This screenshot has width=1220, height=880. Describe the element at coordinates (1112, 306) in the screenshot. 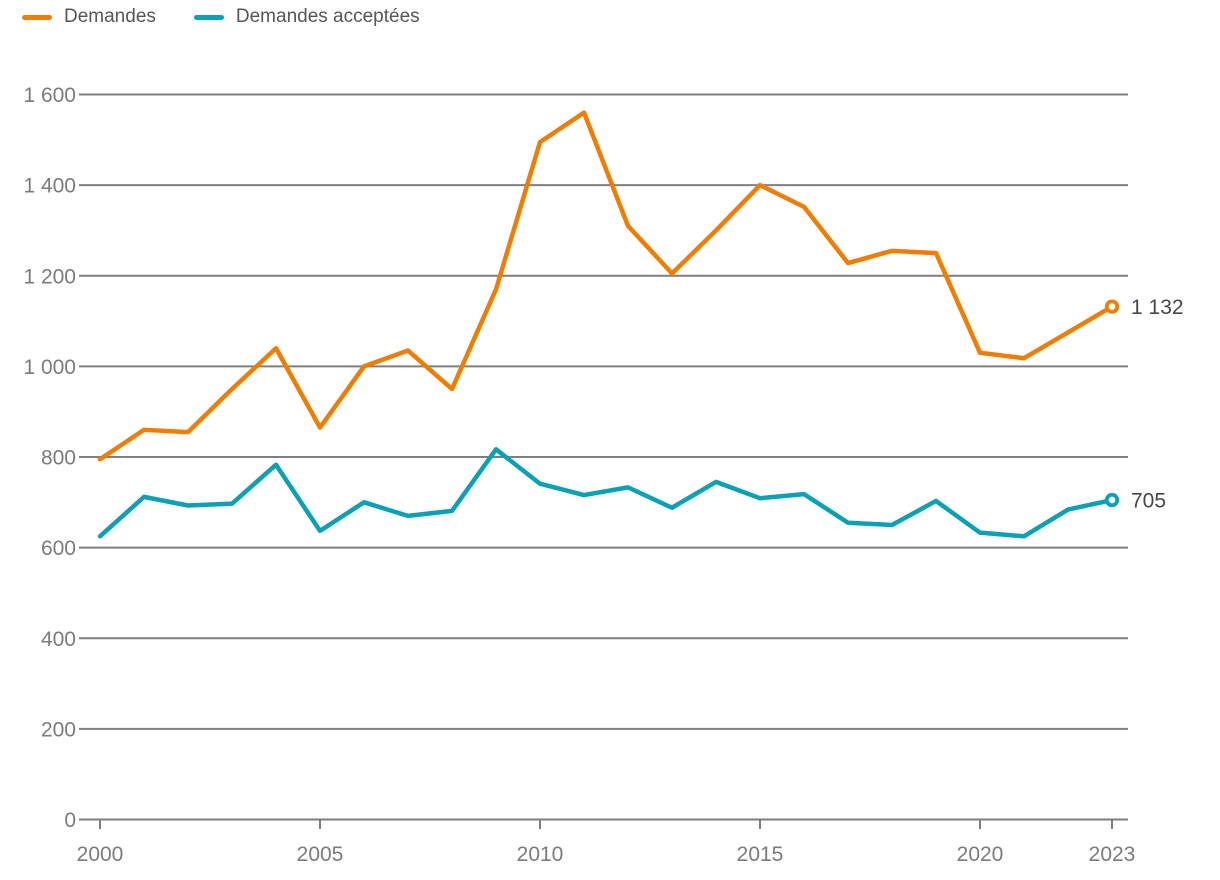

I see `end-marker-demandes` at that location.